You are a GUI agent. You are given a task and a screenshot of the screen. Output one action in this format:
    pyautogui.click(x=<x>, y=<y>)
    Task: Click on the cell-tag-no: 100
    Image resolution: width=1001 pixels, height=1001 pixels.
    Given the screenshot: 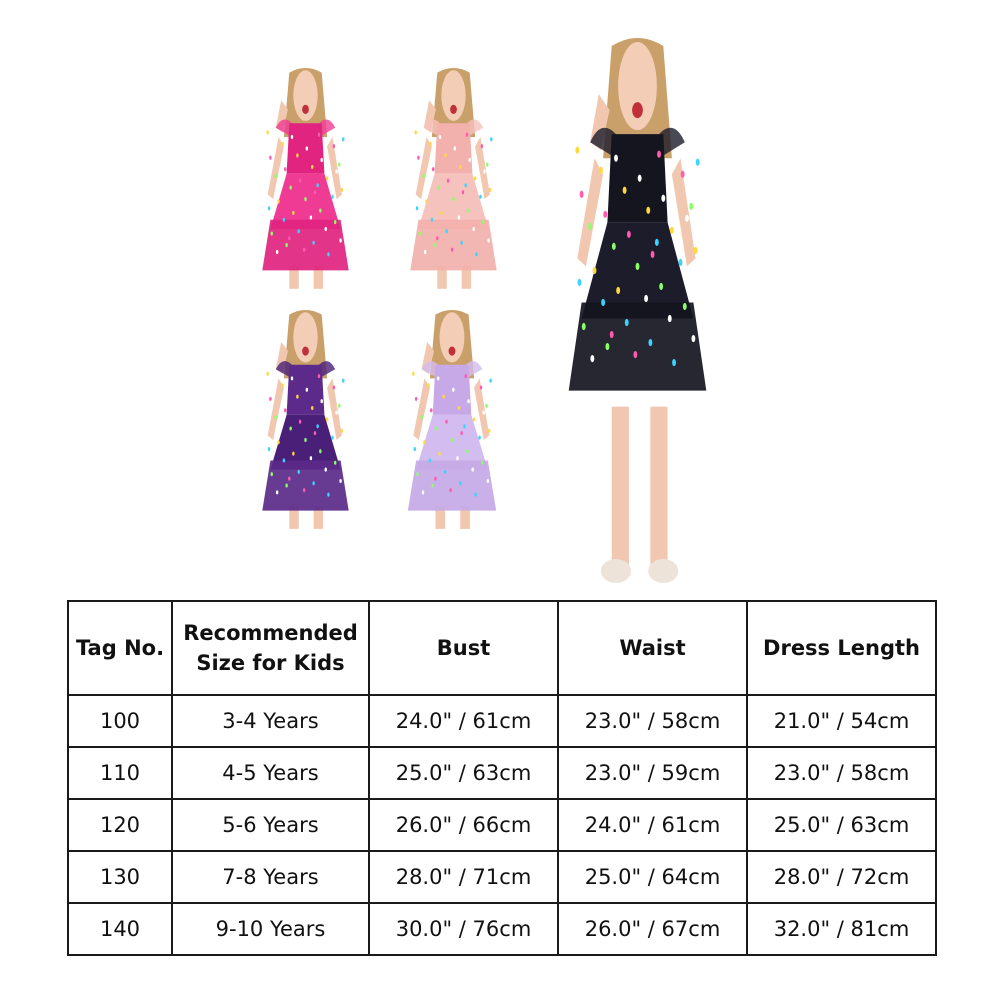 What is the action you would take?
    pyautogui.click(x=120, y=721)
    